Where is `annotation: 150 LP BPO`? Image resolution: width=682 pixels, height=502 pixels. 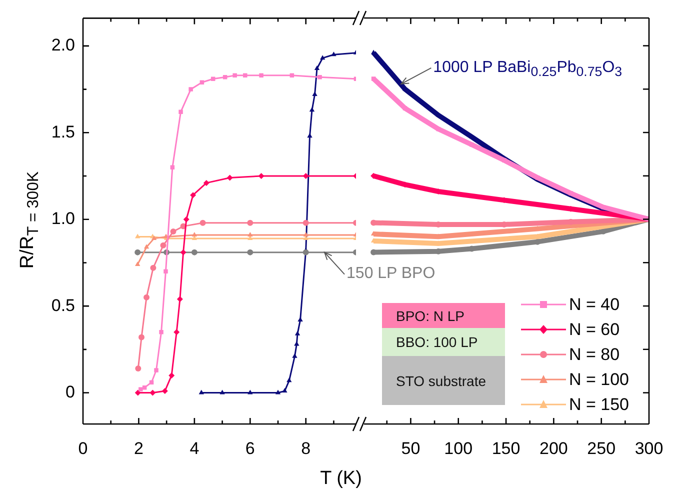 annotation: 150 LP BPO is located at coordinates (391, 274).